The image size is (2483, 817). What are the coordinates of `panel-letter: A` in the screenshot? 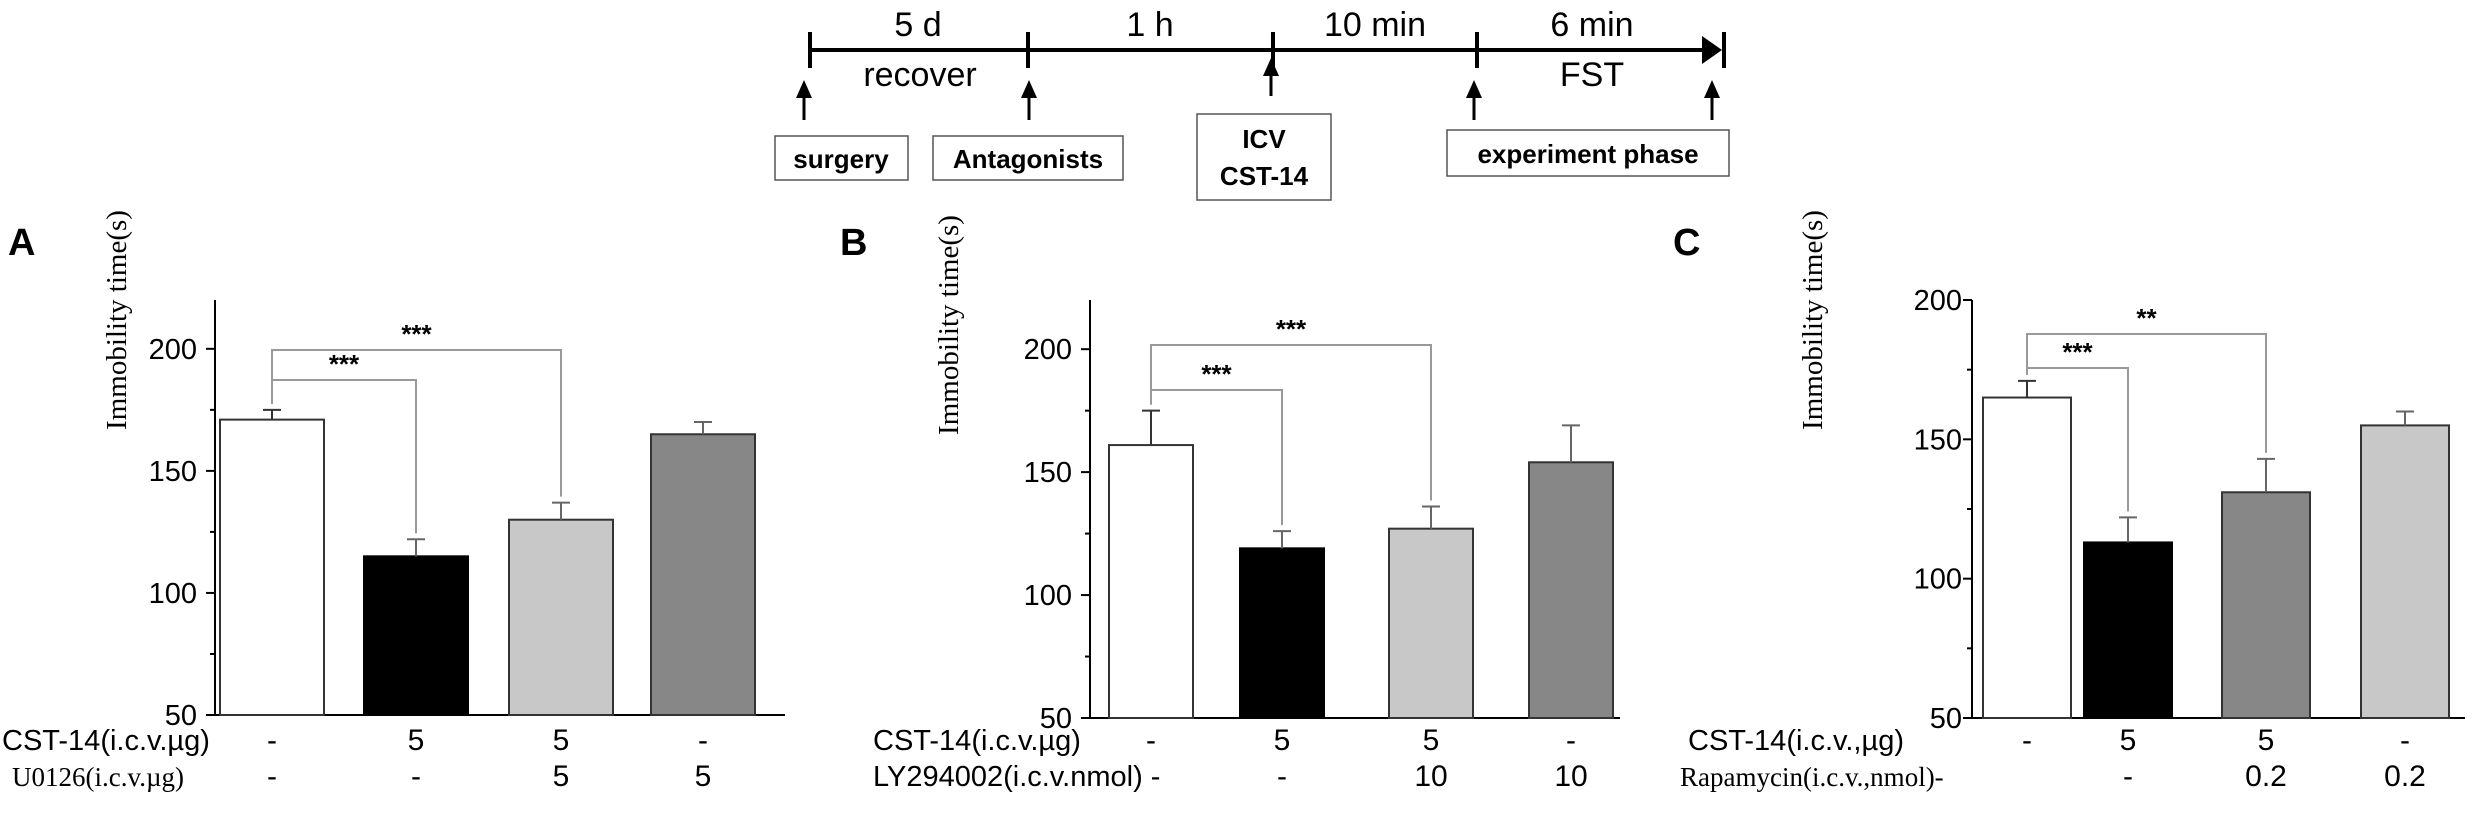 It's located at (21, 243).